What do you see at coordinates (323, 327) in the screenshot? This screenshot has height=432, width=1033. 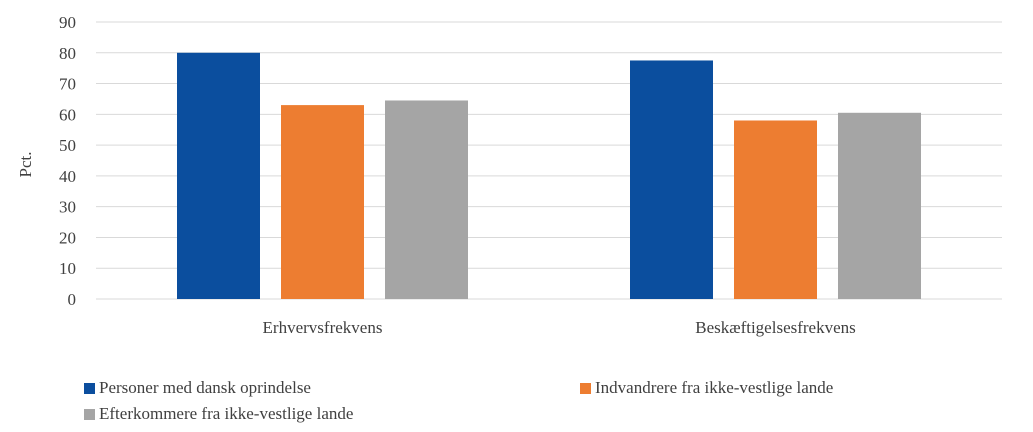 I see `x-category-label: Erhvervsfrekvens` at bounding box center [323, 327].